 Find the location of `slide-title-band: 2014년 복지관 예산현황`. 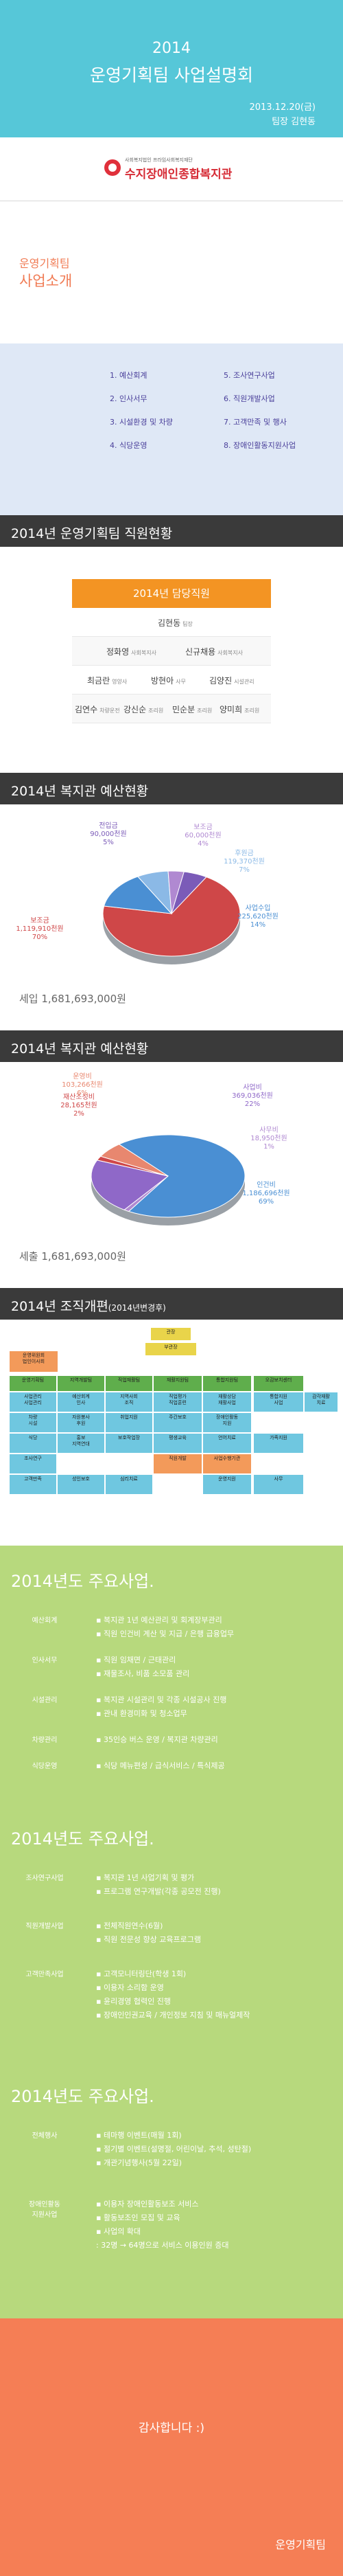

slide-title-band: 2014년 복지관 예산현황 is located at coordinates (171, 788).